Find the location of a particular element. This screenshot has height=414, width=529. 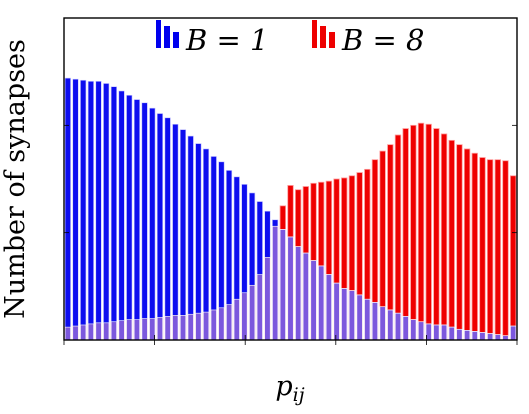

legend-label-b1: B = 1 is located at coordinates (227, 40).